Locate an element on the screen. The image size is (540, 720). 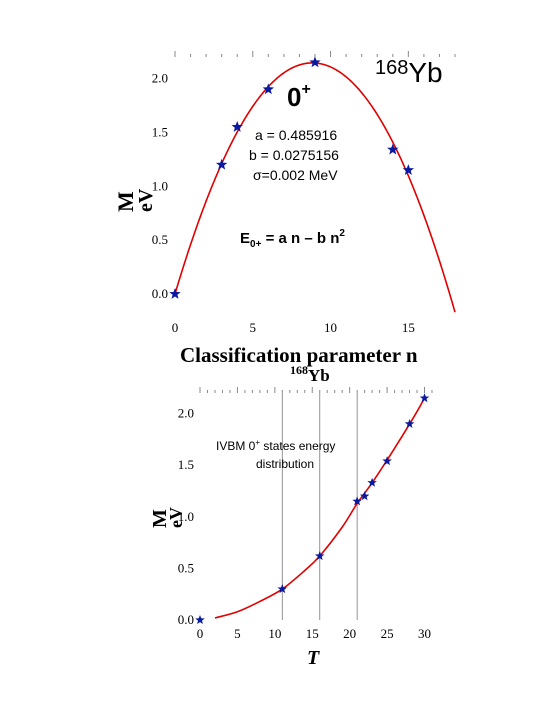
annotation-line1: IVBM 0+ states energy is located at coordinates (275, 445).